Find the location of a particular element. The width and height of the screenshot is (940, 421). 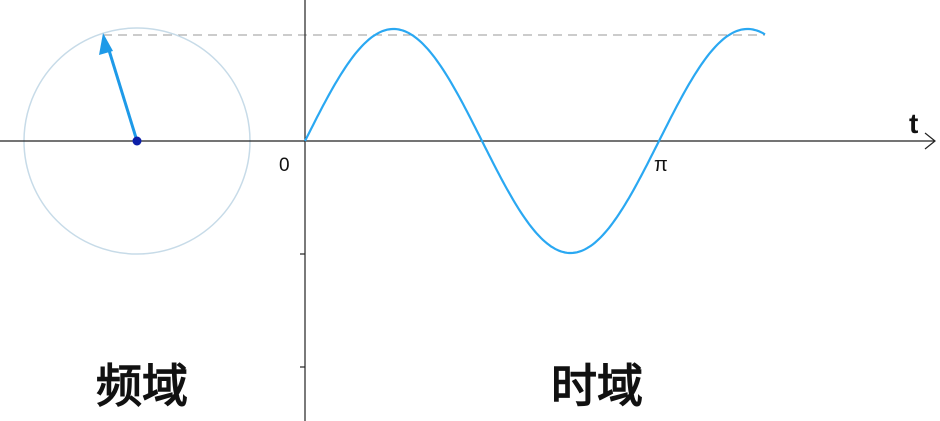

phasor-center-dot is located at coordinates (137, 141).